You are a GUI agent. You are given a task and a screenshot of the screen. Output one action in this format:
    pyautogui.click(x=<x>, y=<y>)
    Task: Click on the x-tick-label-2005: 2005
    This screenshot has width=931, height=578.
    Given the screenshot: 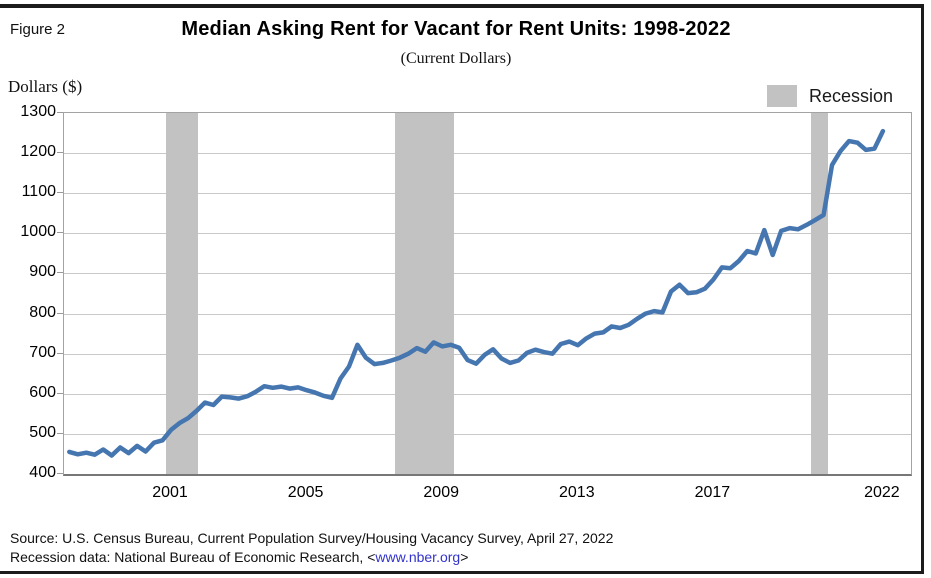 What is the action you would take?
    pyautogui.click(x=305, y=492)
    